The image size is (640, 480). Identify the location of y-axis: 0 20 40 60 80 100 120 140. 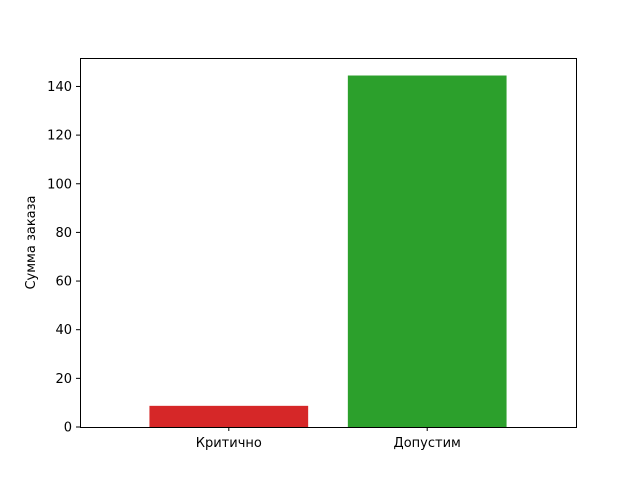
(63, 258).